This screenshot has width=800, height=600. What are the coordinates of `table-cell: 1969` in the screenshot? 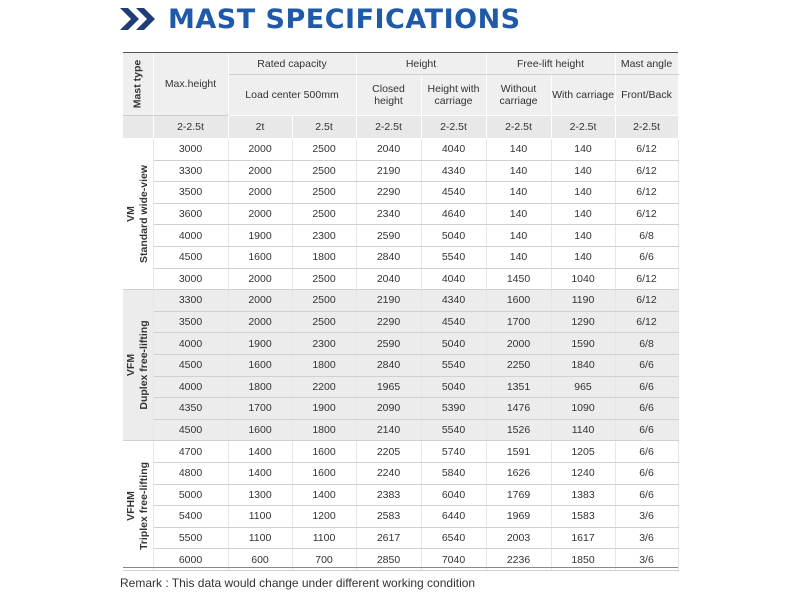 It's located at (519, 516).